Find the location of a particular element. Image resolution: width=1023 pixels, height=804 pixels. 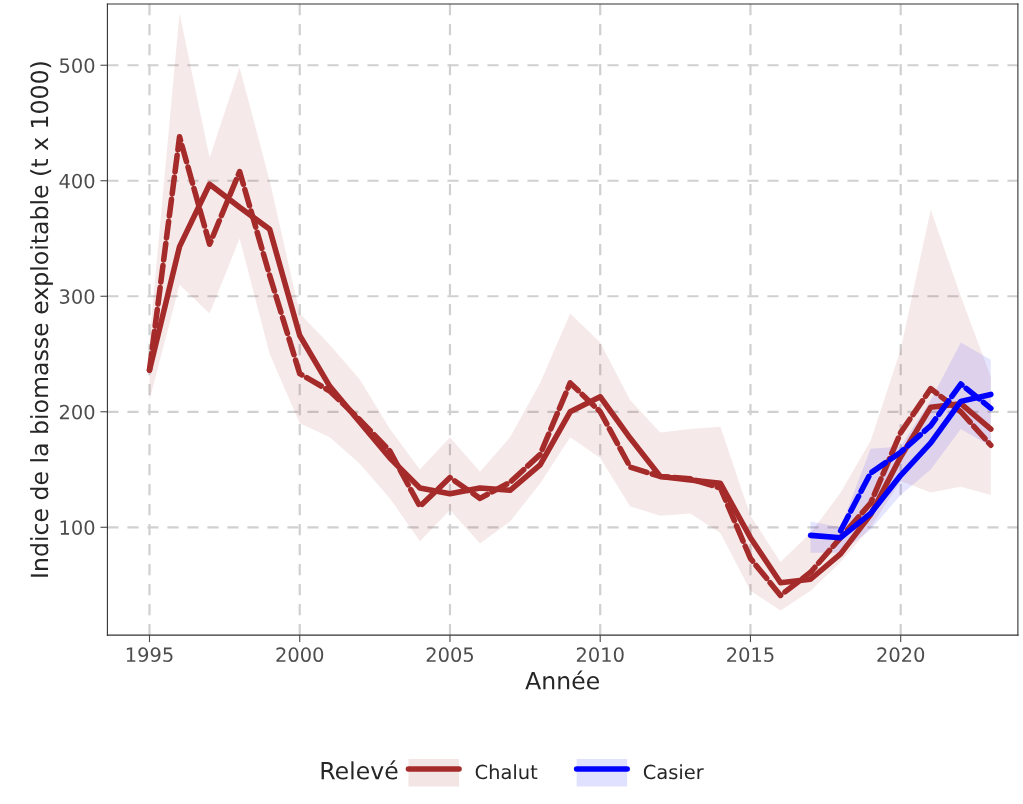

x-axis-title: Année is located at coordinates (562, 680).